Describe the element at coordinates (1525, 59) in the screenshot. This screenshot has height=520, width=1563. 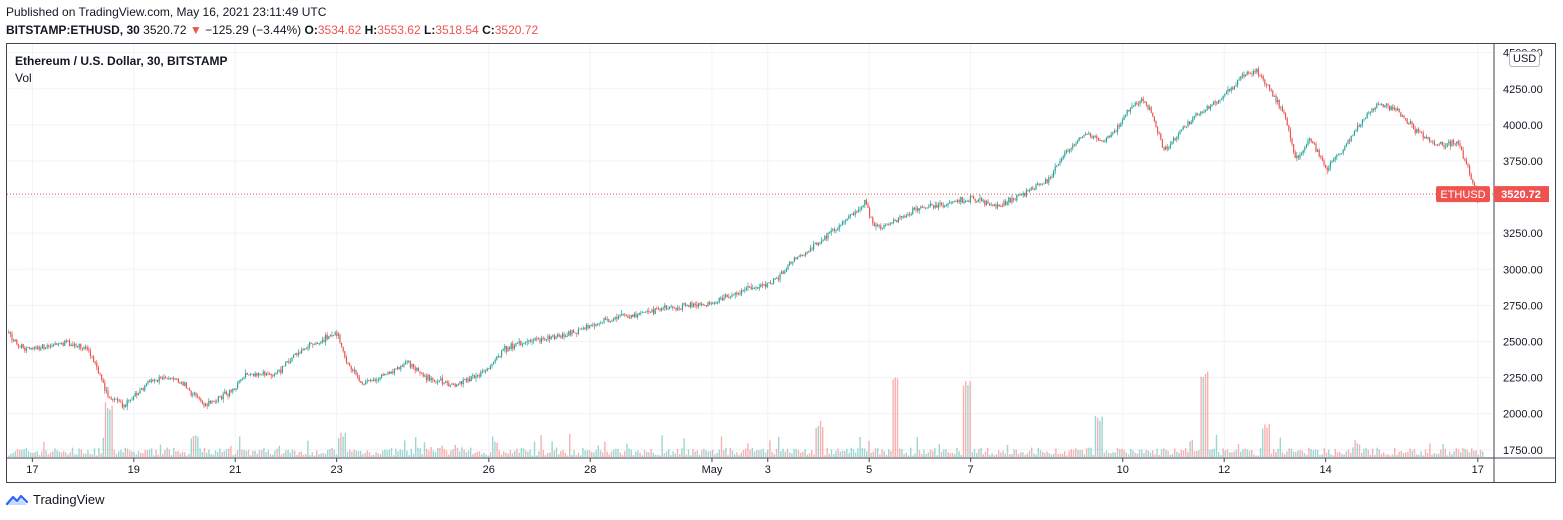
I see `currency-button: USD` at that location.